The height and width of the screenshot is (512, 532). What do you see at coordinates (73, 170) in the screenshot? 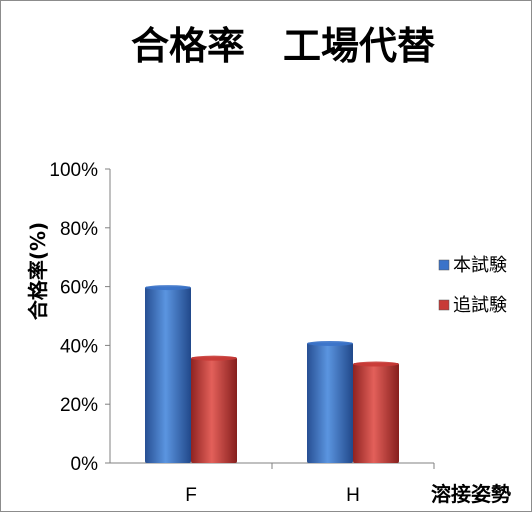
I see `y-tick-label: 100%` at bounding box center [73, 170].